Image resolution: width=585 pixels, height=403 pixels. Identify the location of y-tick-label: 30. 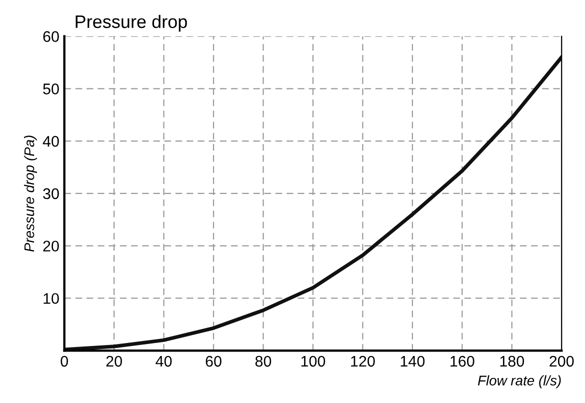
(51, 194).